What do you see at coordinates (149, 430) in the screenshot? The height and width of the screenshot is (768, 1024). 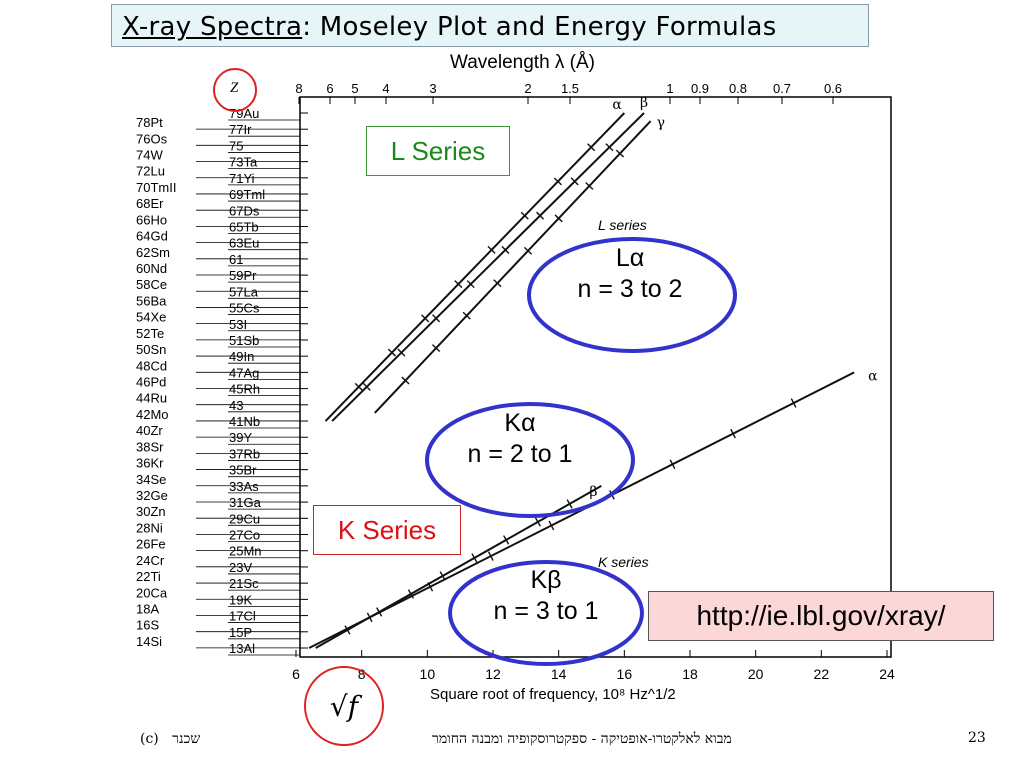 I see `y-tick-label-even: 40Zr` at bounding box center [149, 430].